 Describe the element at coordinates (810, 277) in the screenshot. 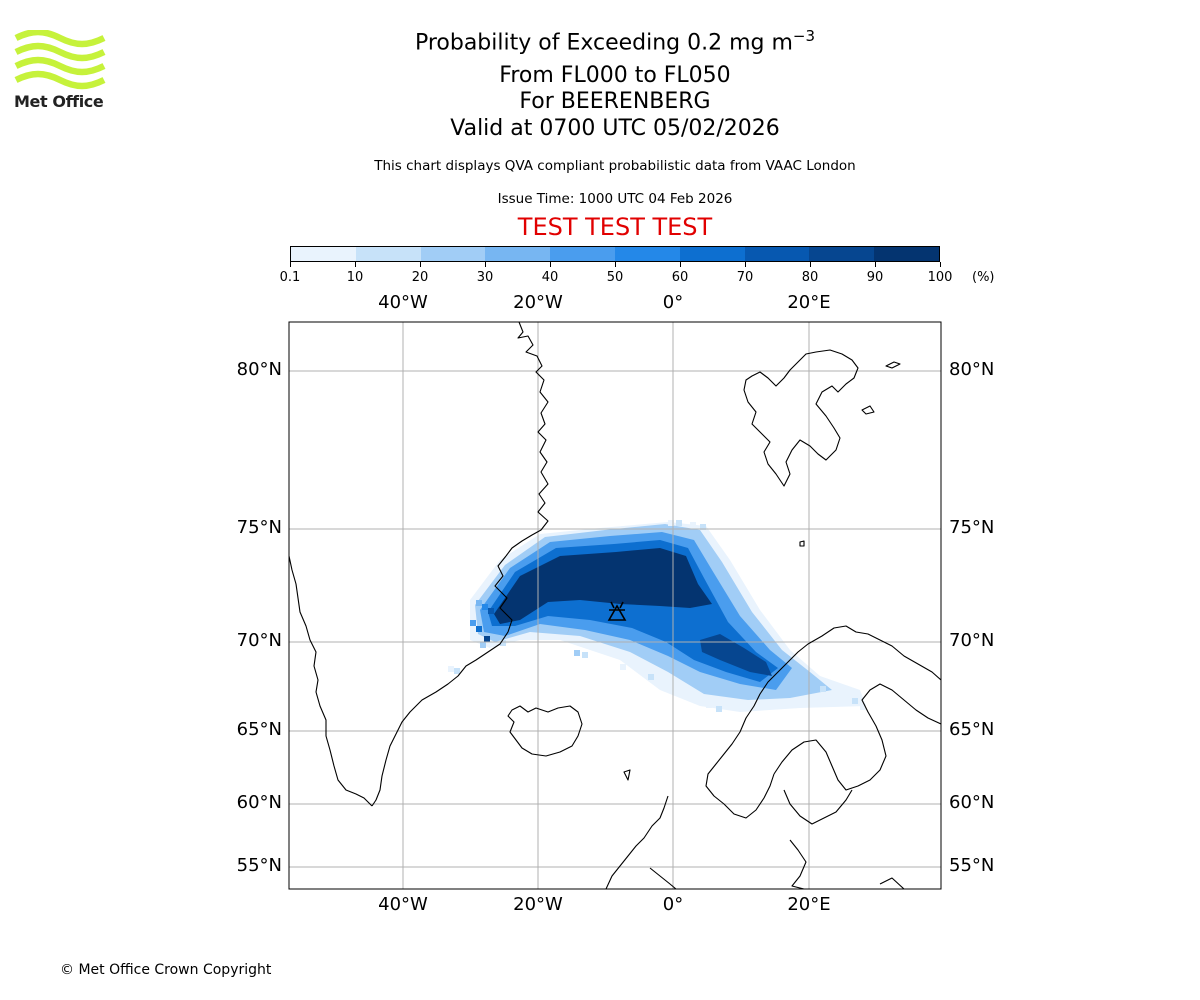

I see `colorbar-tick-label: 80` at that location.